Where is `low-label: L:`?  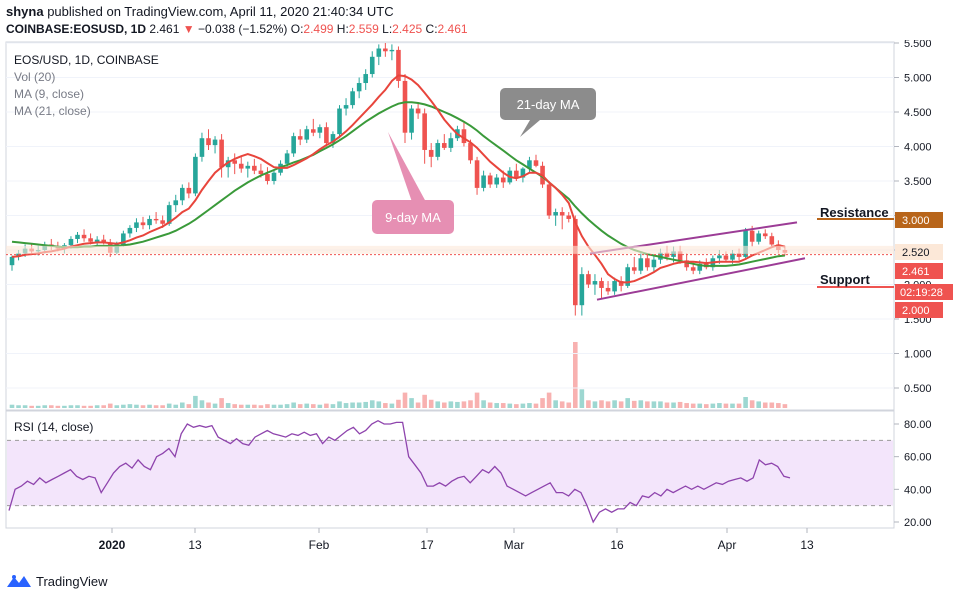 low-label: L: is located at coordinates (387, 29).